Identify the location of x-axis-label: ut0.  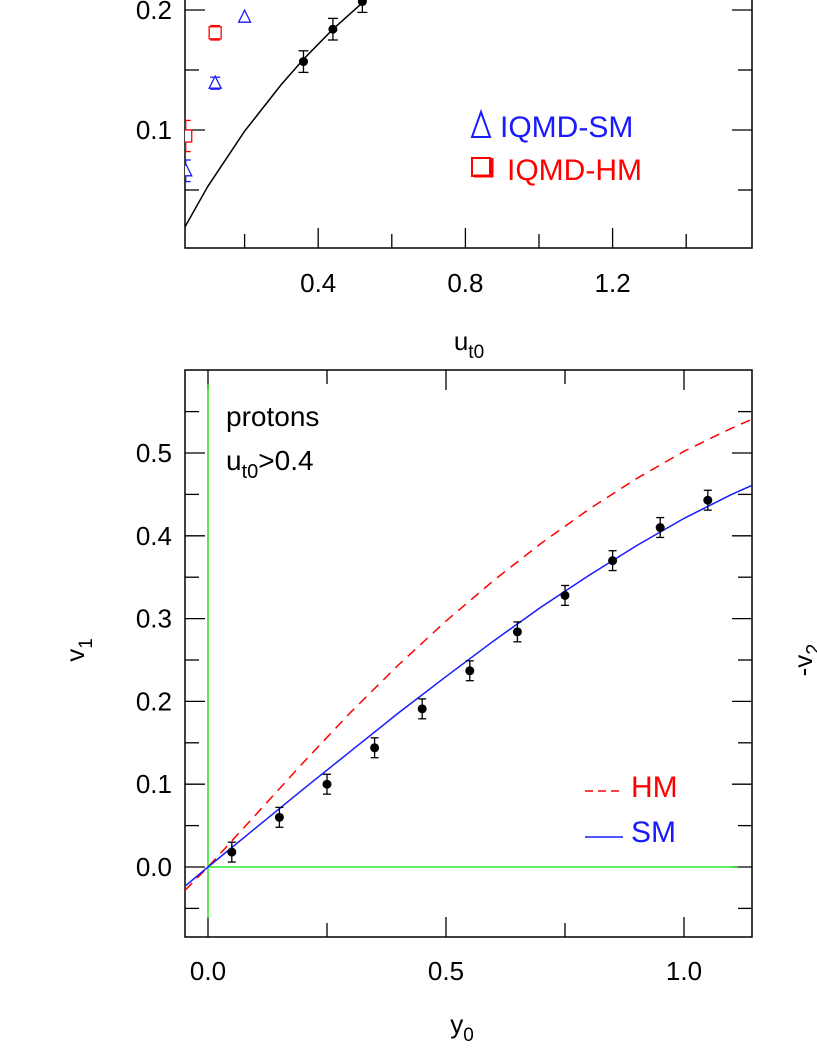
(469, 344).